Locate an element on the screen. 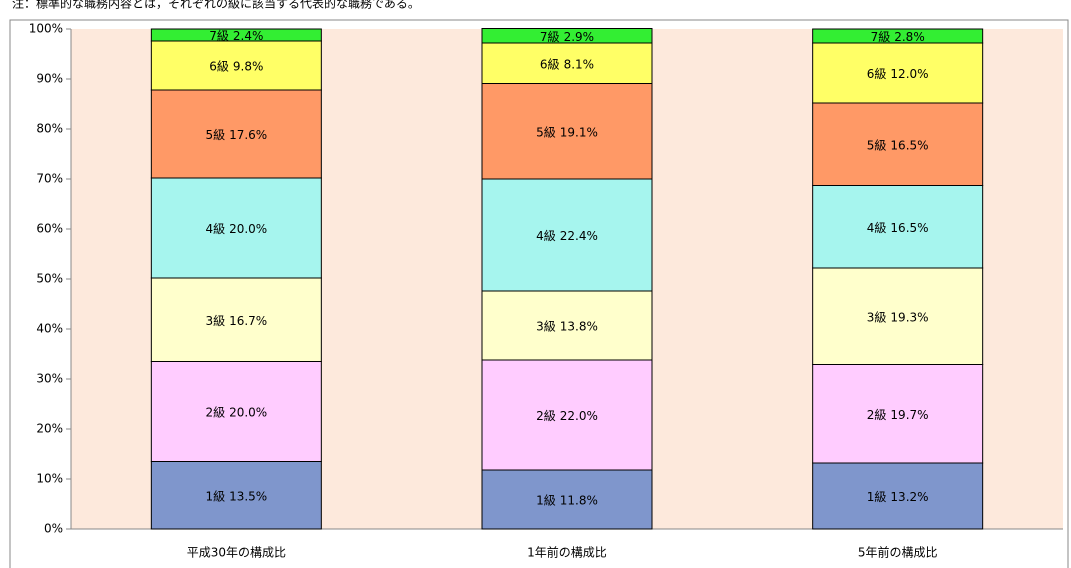  y-tick-label: 80% is located at coordinates (49, 129).